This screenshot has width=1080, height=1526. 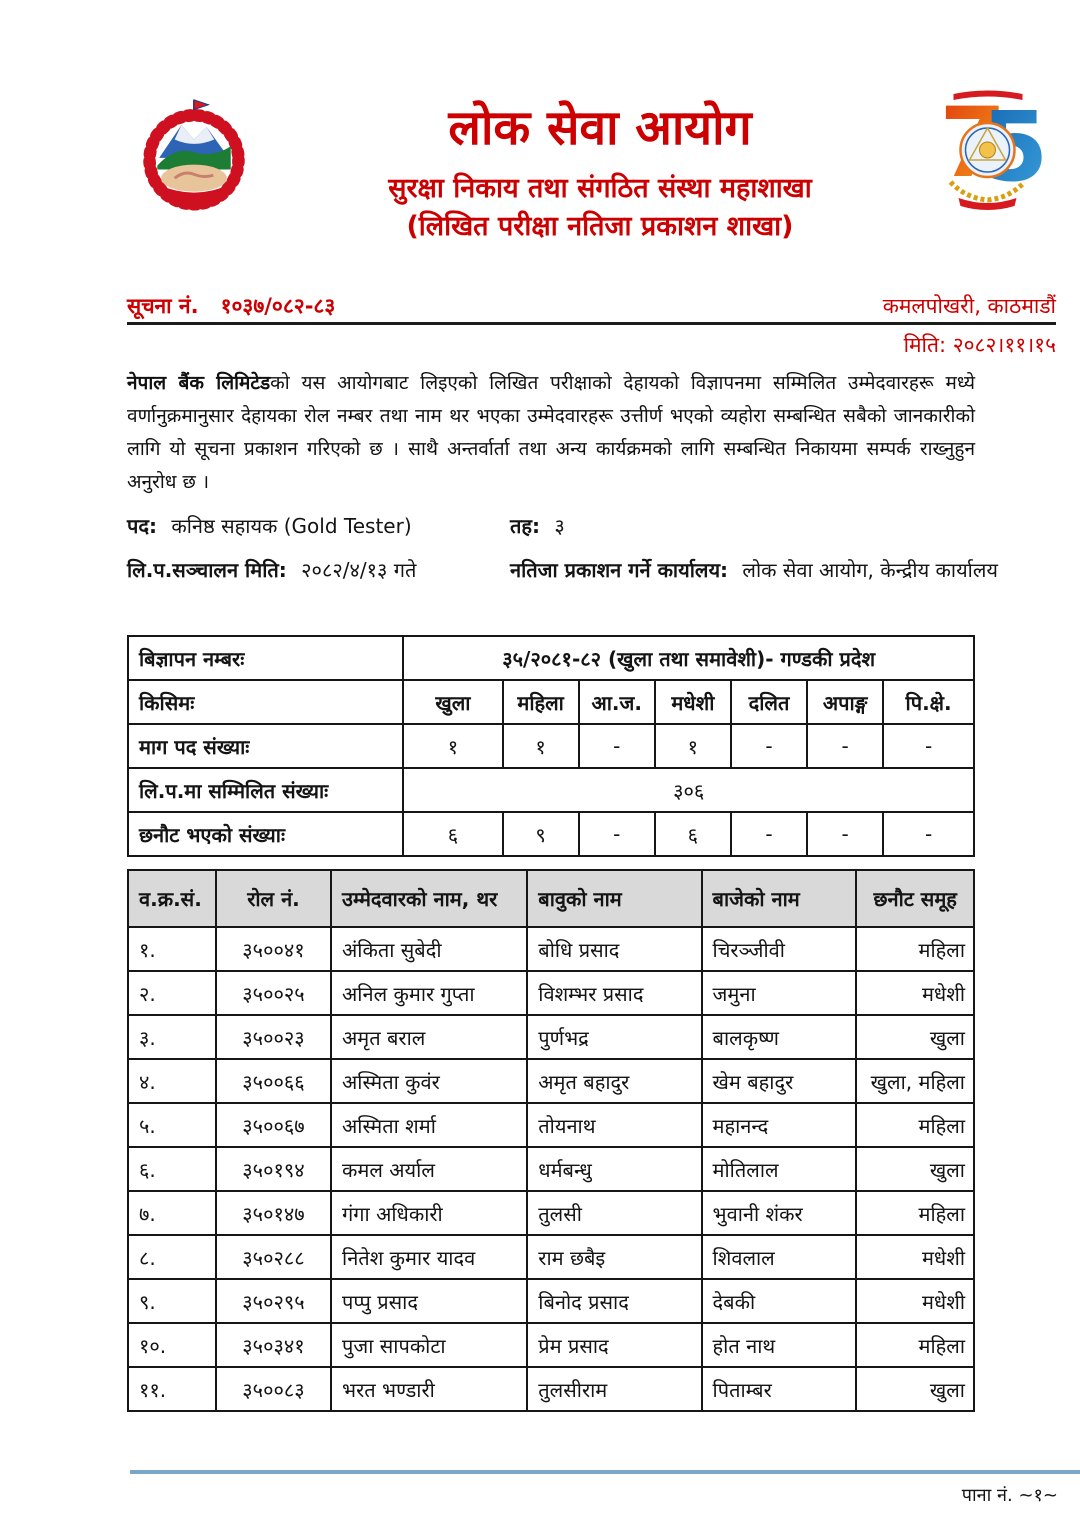 I want to click on header-divider, so click(x=591, y=323).